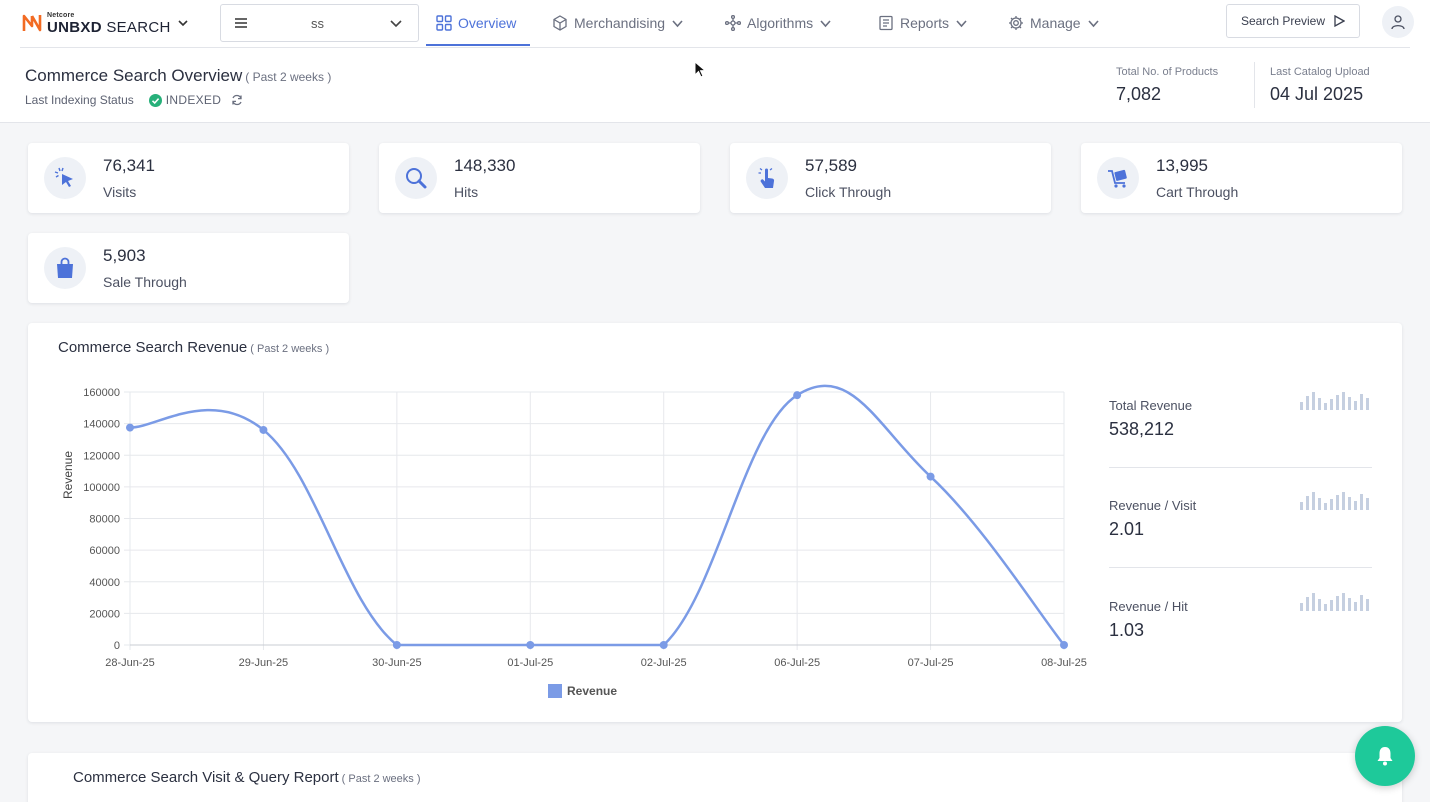 Image resolution: width=1430 pixels, height=802 pixels. Describe the element at coordinates (560, 23) in the screenshot. I see `cube-icon` at that location.